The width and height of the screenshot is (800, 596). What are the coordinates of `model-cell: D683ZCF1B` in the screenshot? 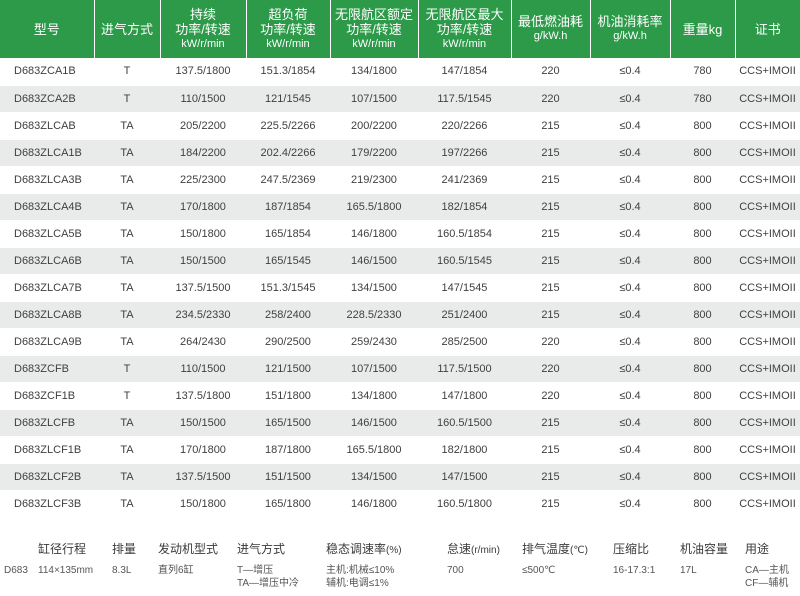 It's located at (47, 396).